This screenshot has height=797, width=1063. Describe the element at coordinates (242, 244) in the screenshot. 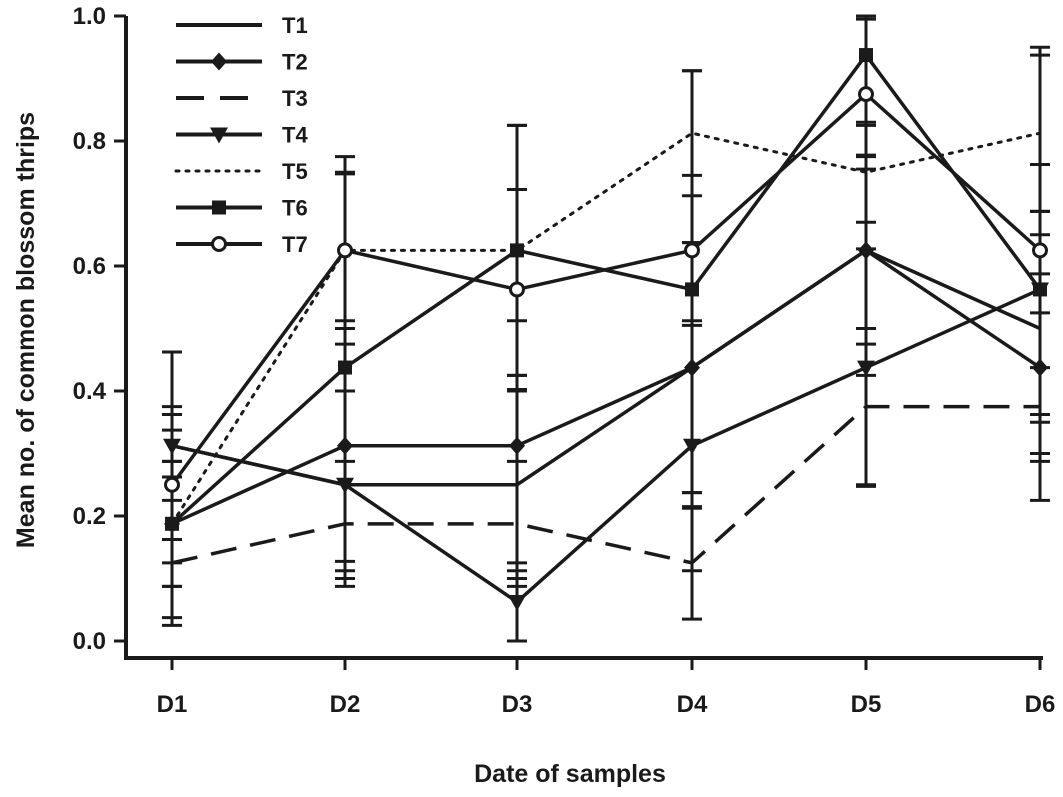

I see `legend-item-t7: T7` at that location.